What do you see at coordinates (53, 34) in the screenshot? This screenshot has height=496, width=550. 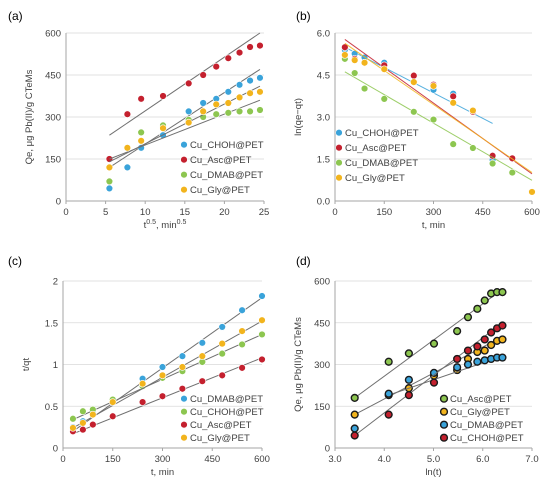 I see `y-tick-label: 600` at bounding box center [53, 34].